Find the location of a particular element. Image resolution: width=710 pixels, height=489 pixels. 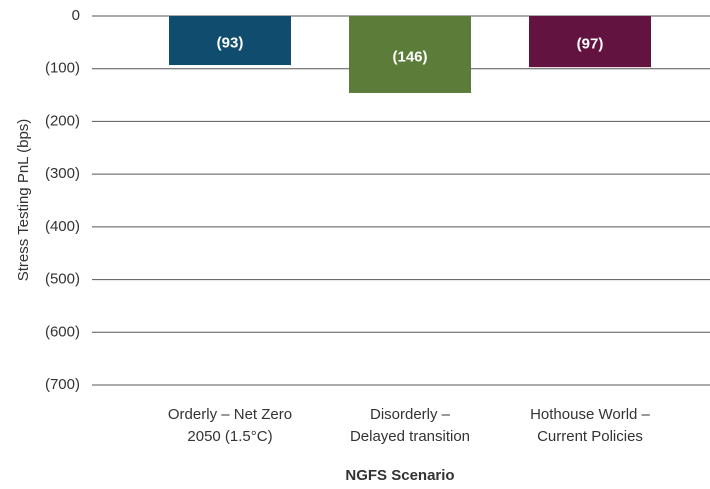

y-tick-label: (500) is located at coordinates (62, 279).